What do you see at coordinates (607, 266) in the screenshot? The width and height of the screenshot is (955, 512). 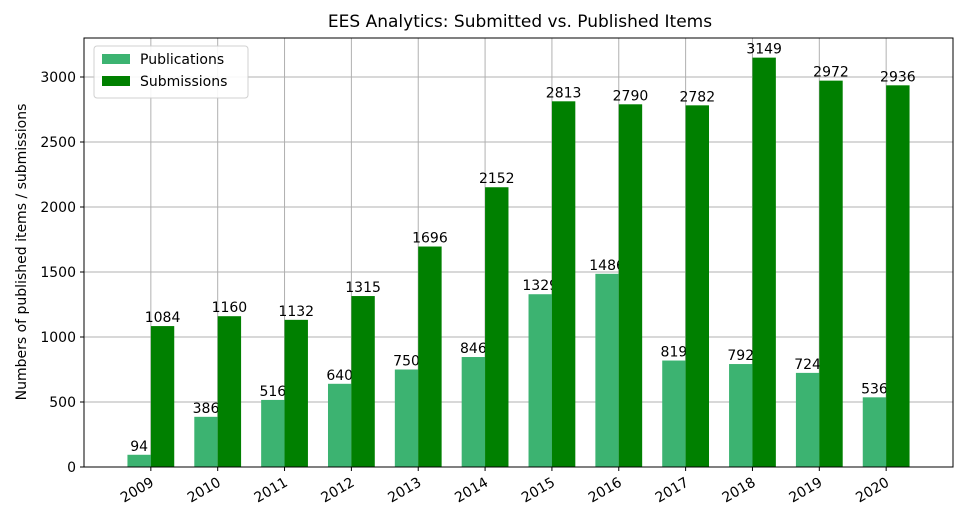 I see `value-label: 1486` at bounding box center [607, 266].